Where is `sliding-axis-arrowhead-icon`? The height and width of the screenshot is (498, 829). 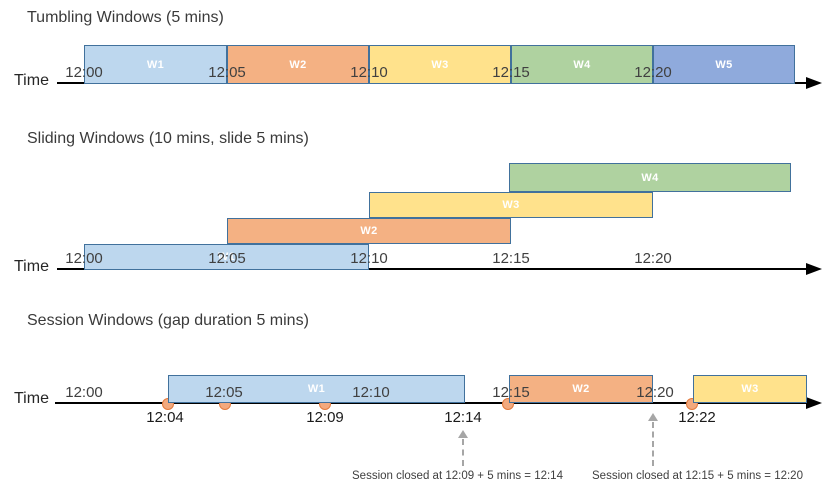
sliding-axis-arrowhead-icon is located at coordinates (814, 269).